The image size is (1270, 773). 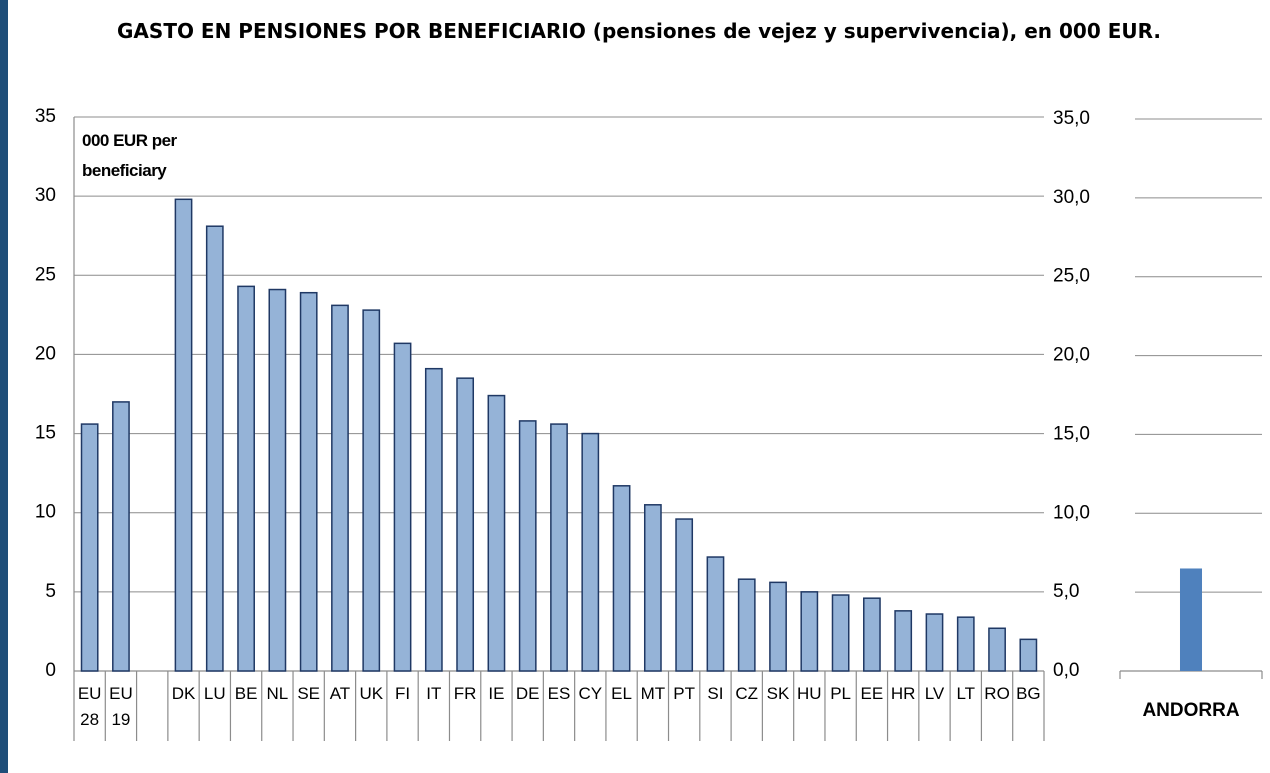 I want to click on x-tick-label: HU, so click(x=809, y=693).